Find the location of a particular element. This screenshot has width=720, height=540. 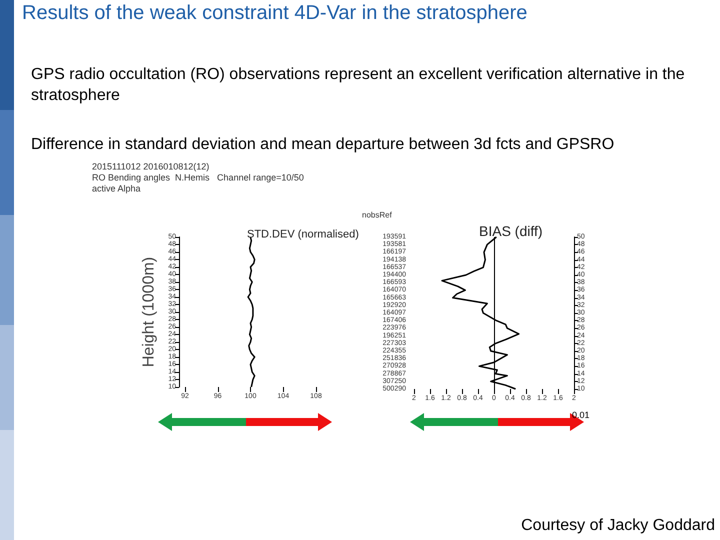

text: 0.01 is located at coordinates (581, 415).